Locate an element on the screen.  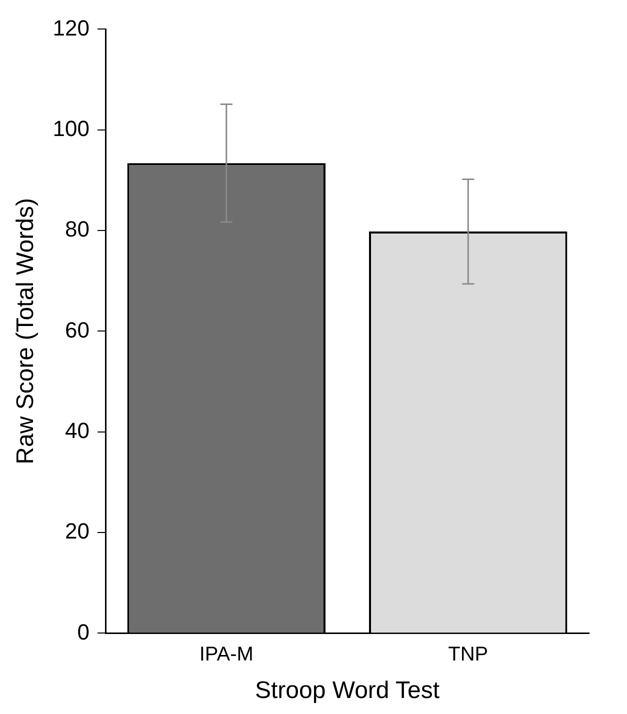
x-tick-label: IPA-M is located at coordinates (226, 655).